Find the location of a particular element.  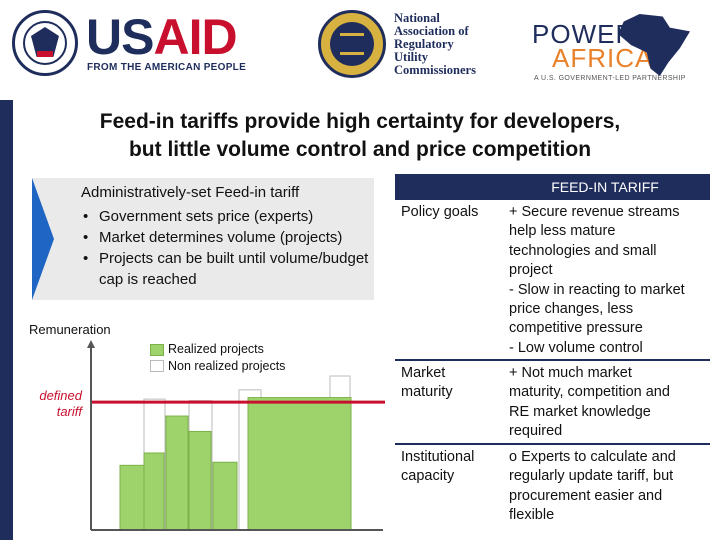

legend-label-realized: Realized projects is located at coordinates (216, 349).